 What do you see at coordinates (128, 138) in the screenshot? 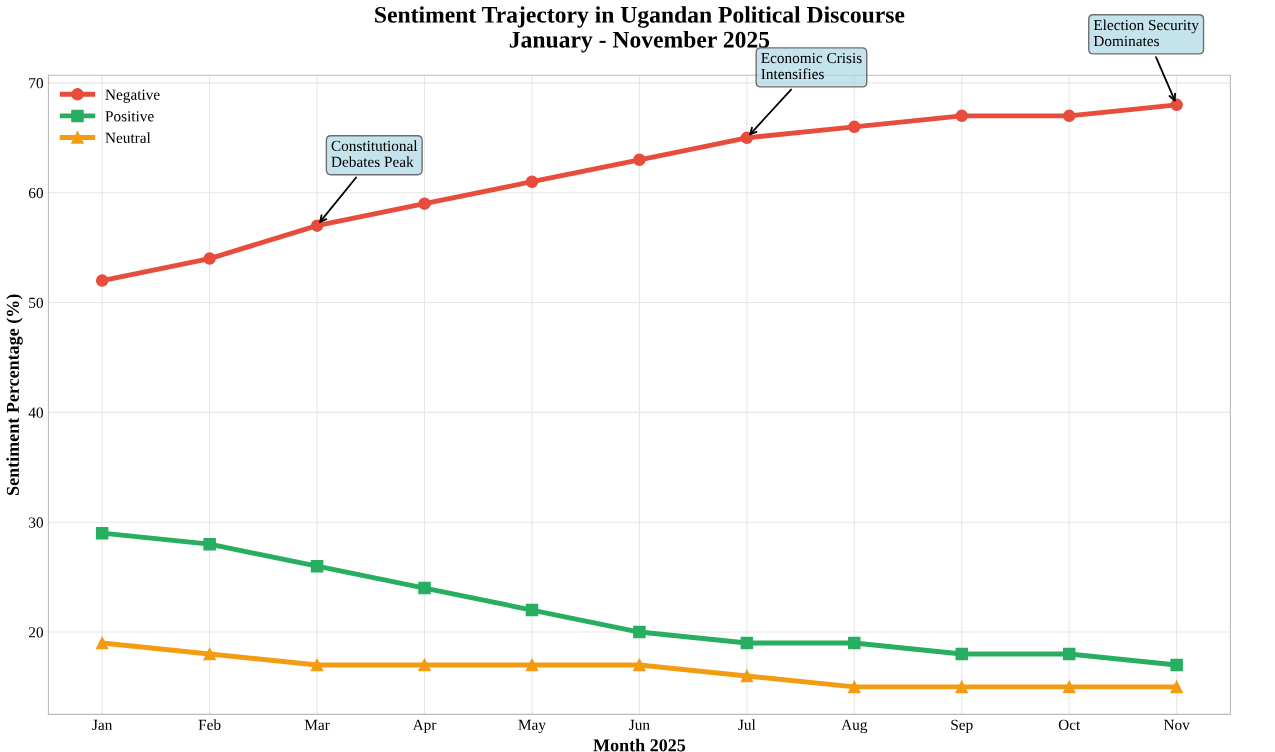
I see `legend-label: Neutral` at bounding box center [128, 138].